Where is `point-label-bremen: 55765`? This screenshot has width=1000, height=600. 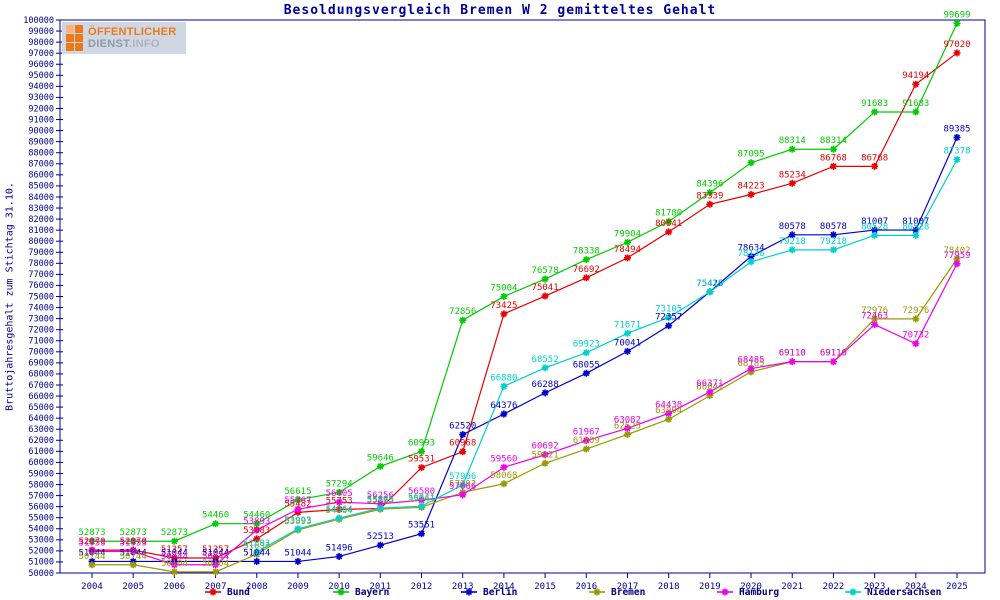
point-label-bremen: 55765 is located at coordinates (380, 501).